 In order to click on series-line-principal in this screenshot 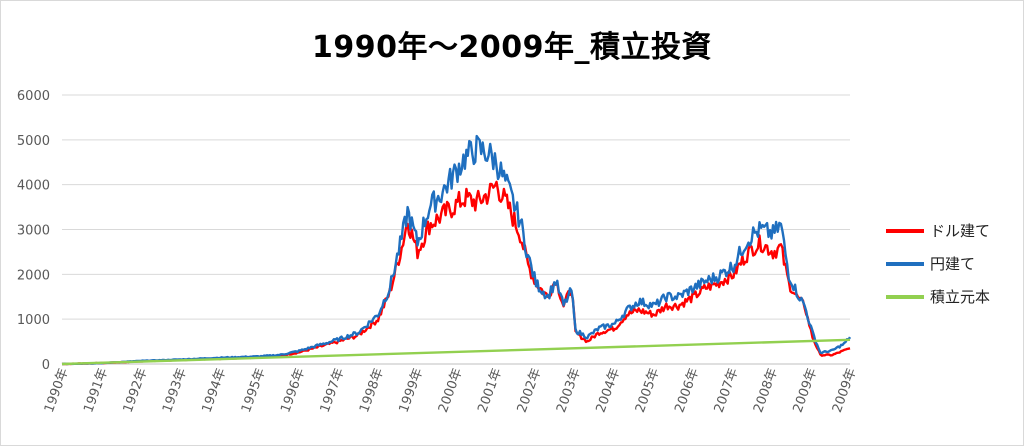, I will do `click(456, 352)`.